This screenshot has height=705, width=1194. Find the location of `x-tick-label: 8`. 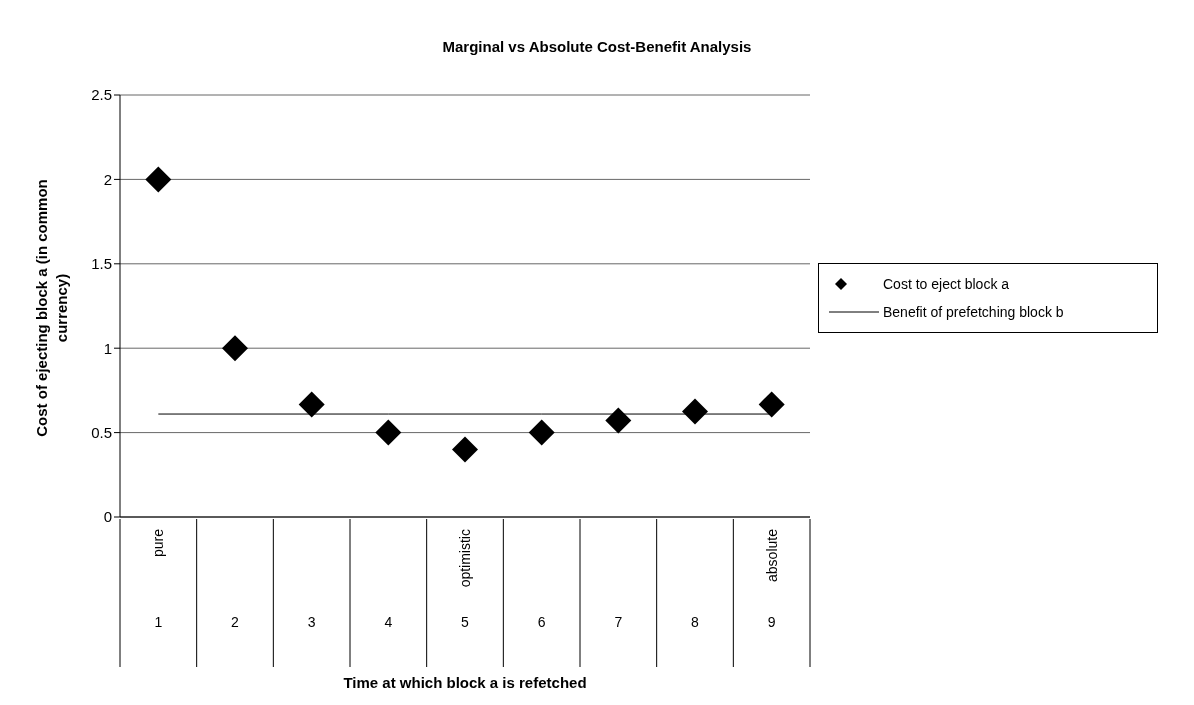

x-tick-label: 8 is located at coordinates (695, 621).